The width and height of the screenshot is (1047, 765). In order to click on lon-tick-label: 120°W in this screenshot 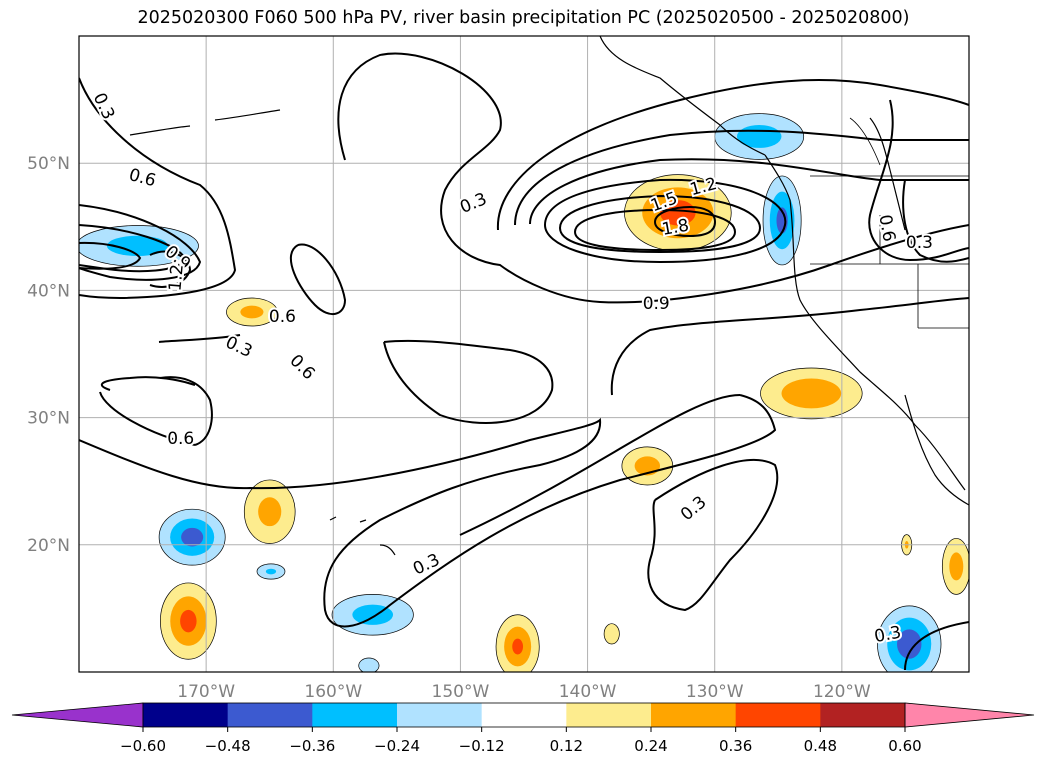, I will do `click(842, 692)`.